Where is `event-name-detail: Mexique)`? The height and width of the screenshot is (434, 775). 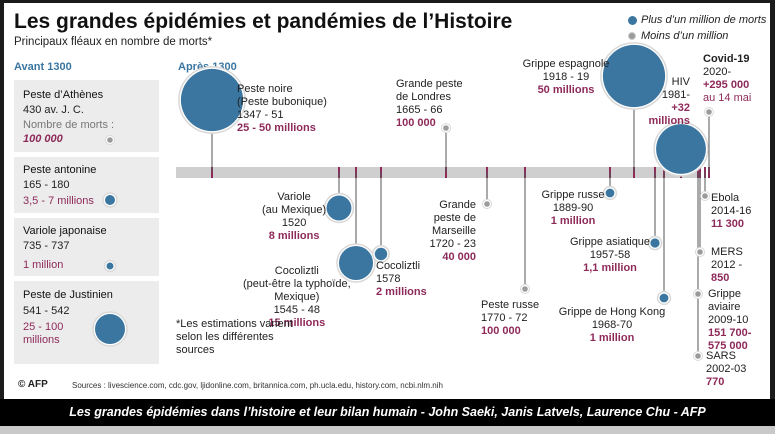
event-name-detail: Mexique) is located at coordinates (297, 297).